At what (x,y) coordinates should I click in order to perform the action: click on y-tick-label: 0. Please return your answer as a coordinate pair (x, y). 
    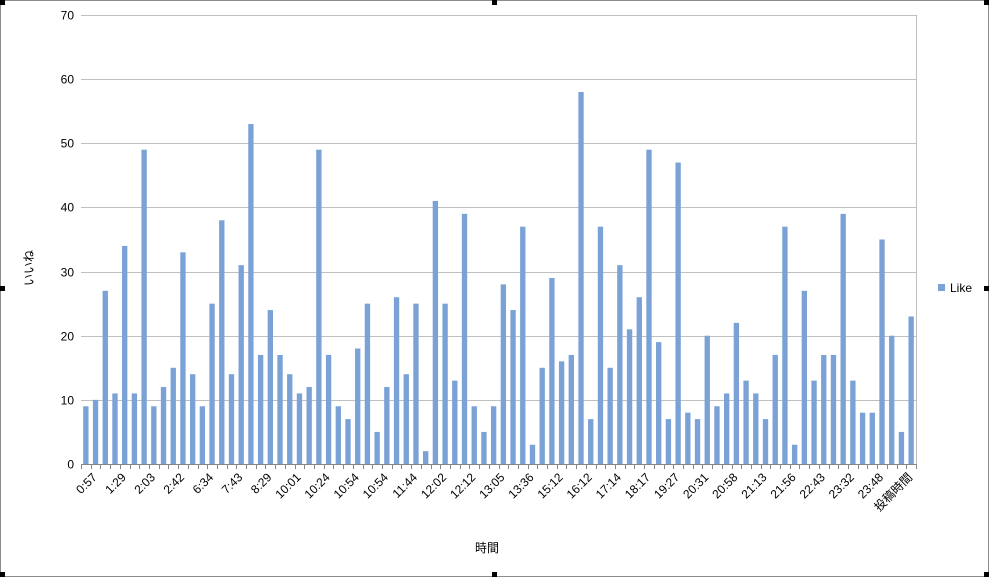
    Looking at the image, I should click on (70, 465).